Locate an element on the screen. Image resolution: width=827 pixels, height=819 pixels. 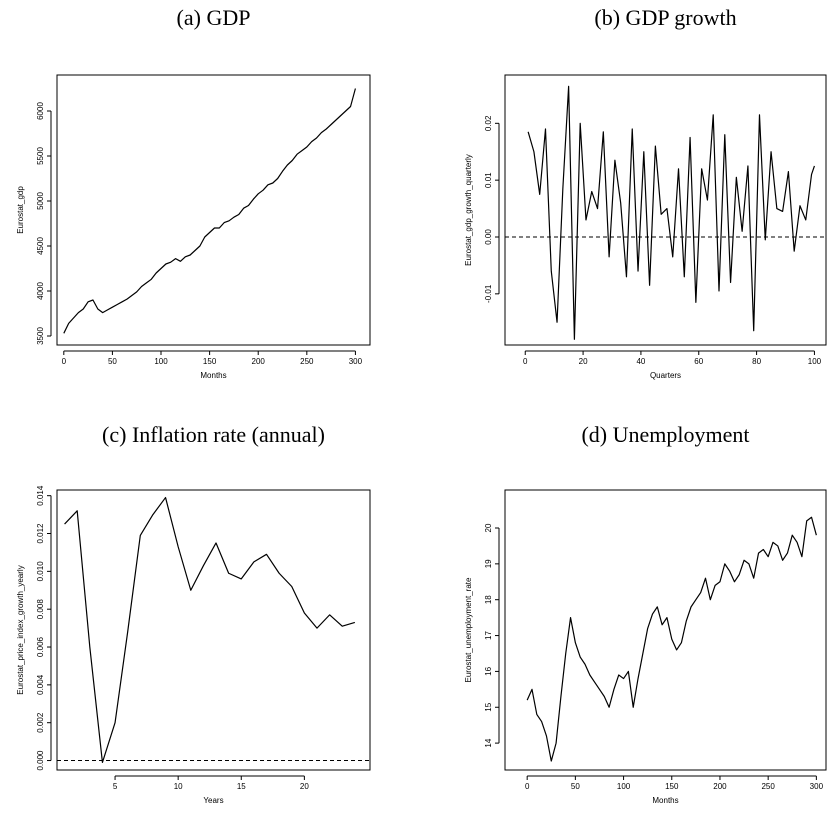
y-tick-label: 15 is located at coordinates (488, 706).